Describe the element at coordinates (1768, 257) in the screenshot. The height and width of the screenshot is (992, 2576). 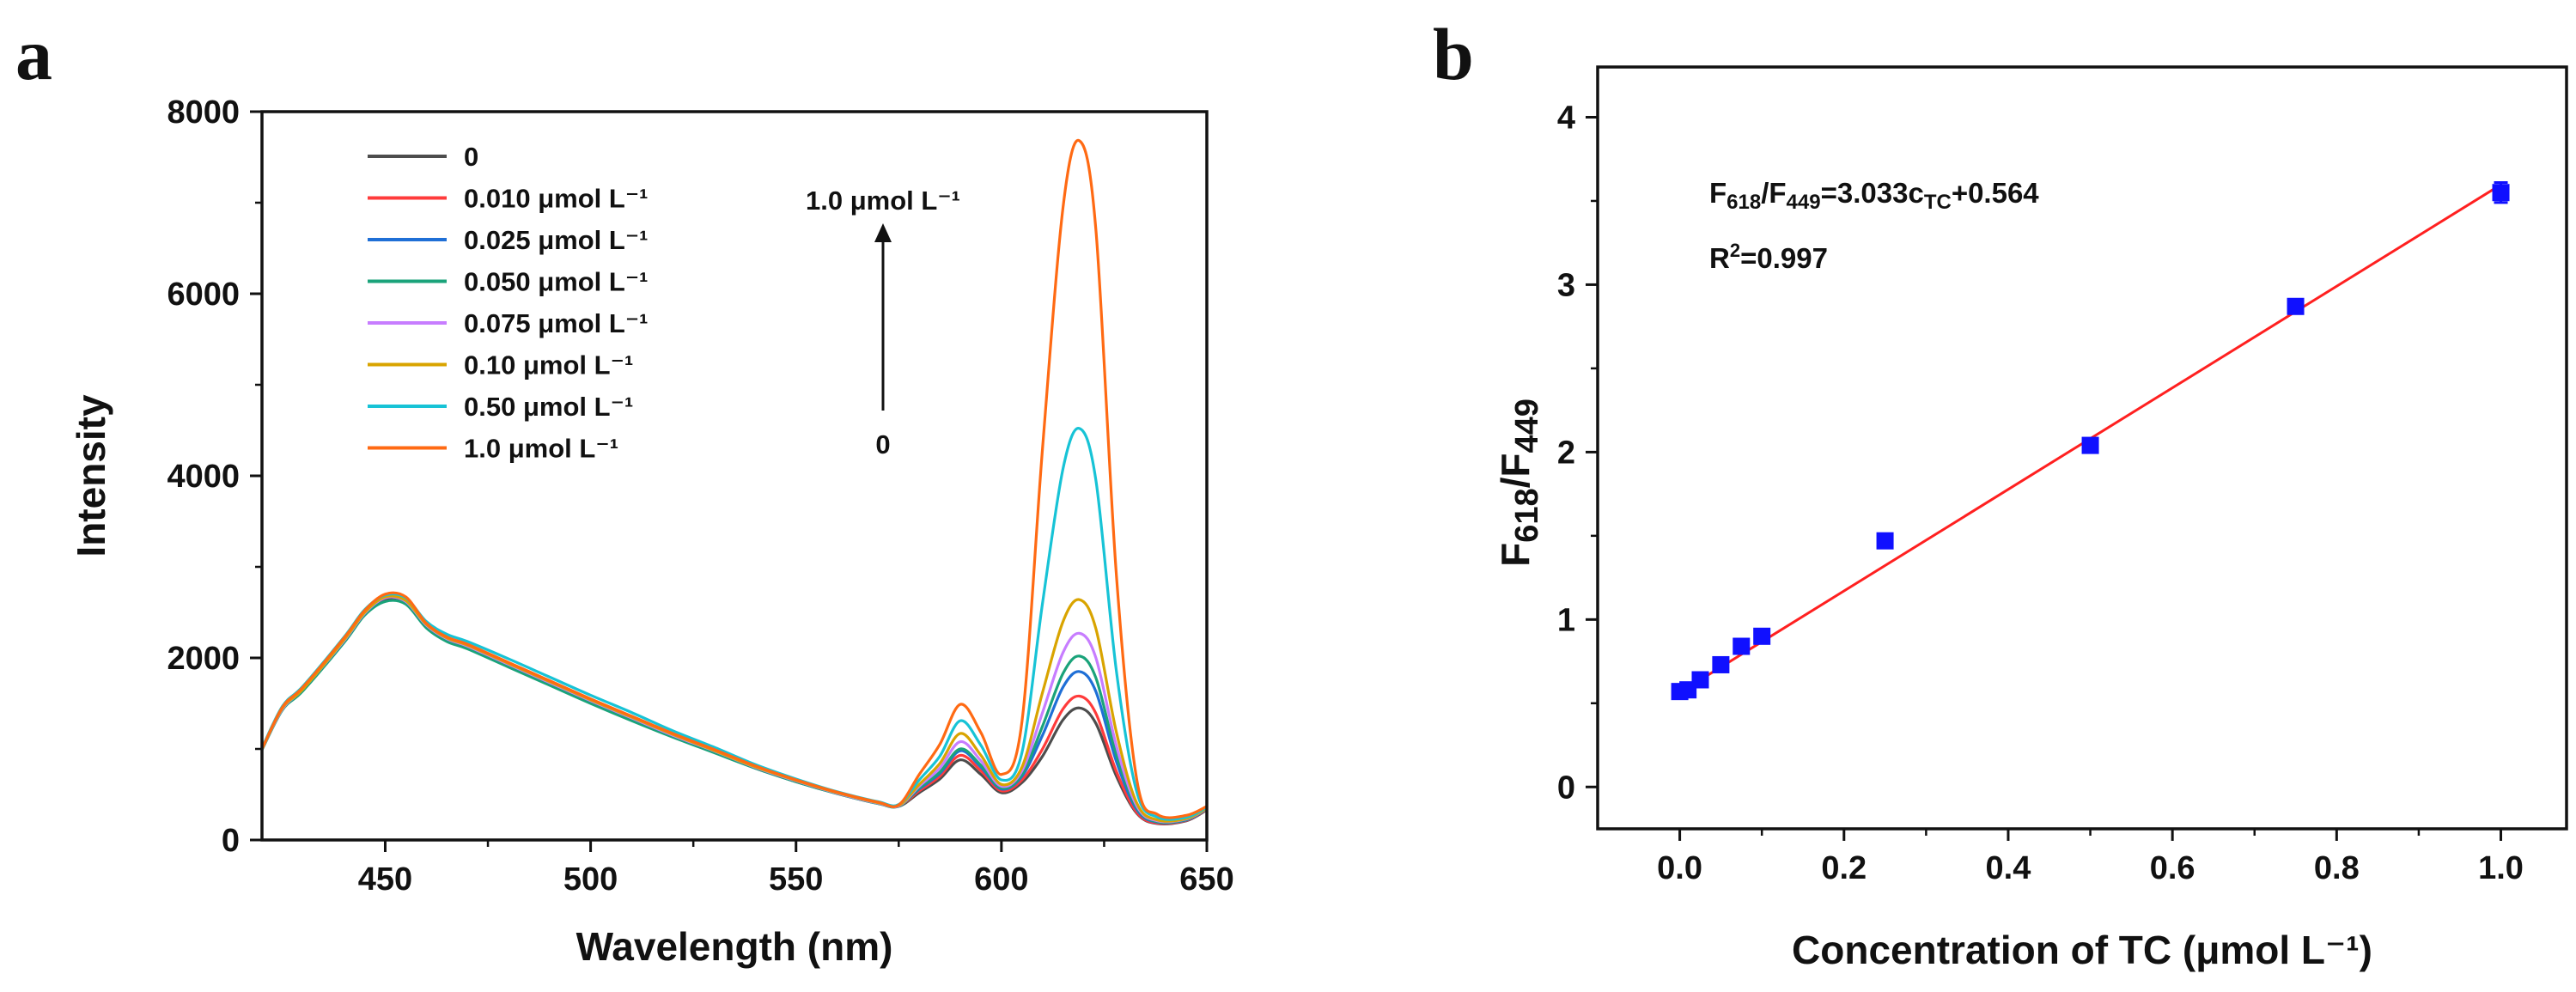
I see `r-squared-label: R2=0.997` at that location.